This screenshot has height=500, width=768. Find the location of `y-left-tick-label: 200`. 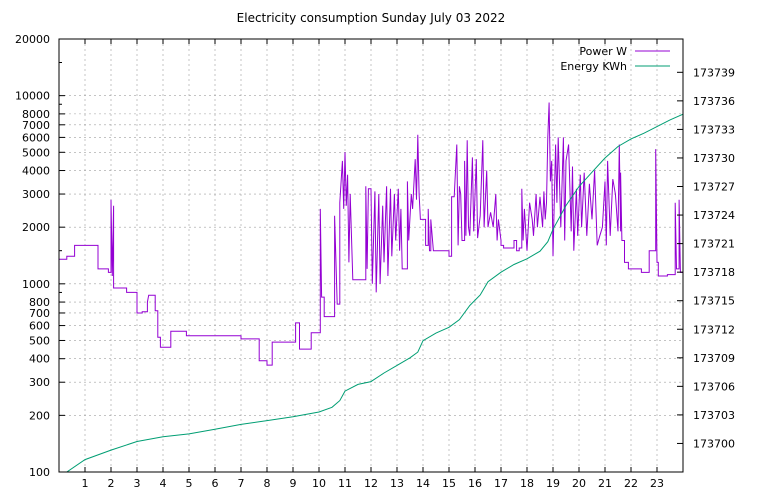

y-left-tick-label: 200 is located at coordinates (39, 415).